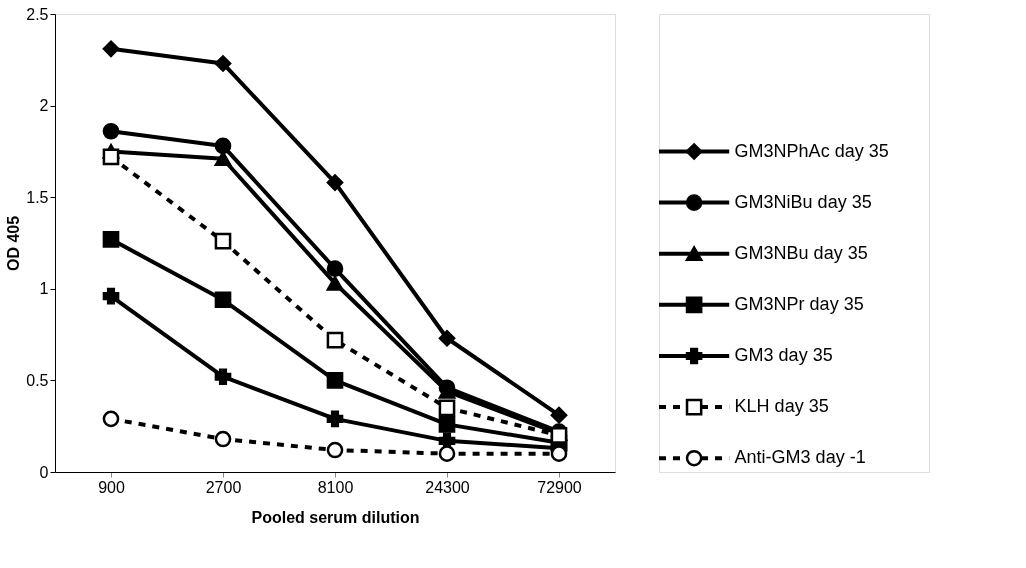 The image size is (1026, 568). What do you see at coordinates (803, 201) in the screenshot?
I see `legend-label: GM3NiBu day 35` at bounding box center [803, 201].